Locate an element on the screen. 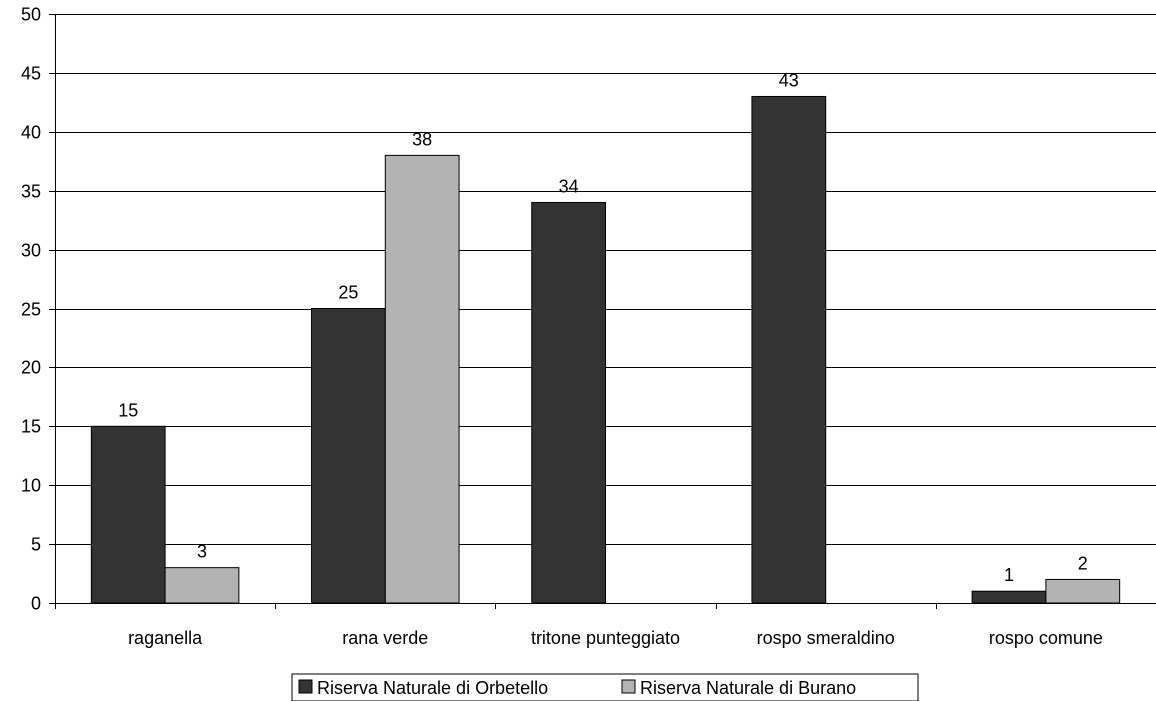 The height and width of the screenshot is (701, 1156). data-label: 43 is located at coordinates (789, 80).